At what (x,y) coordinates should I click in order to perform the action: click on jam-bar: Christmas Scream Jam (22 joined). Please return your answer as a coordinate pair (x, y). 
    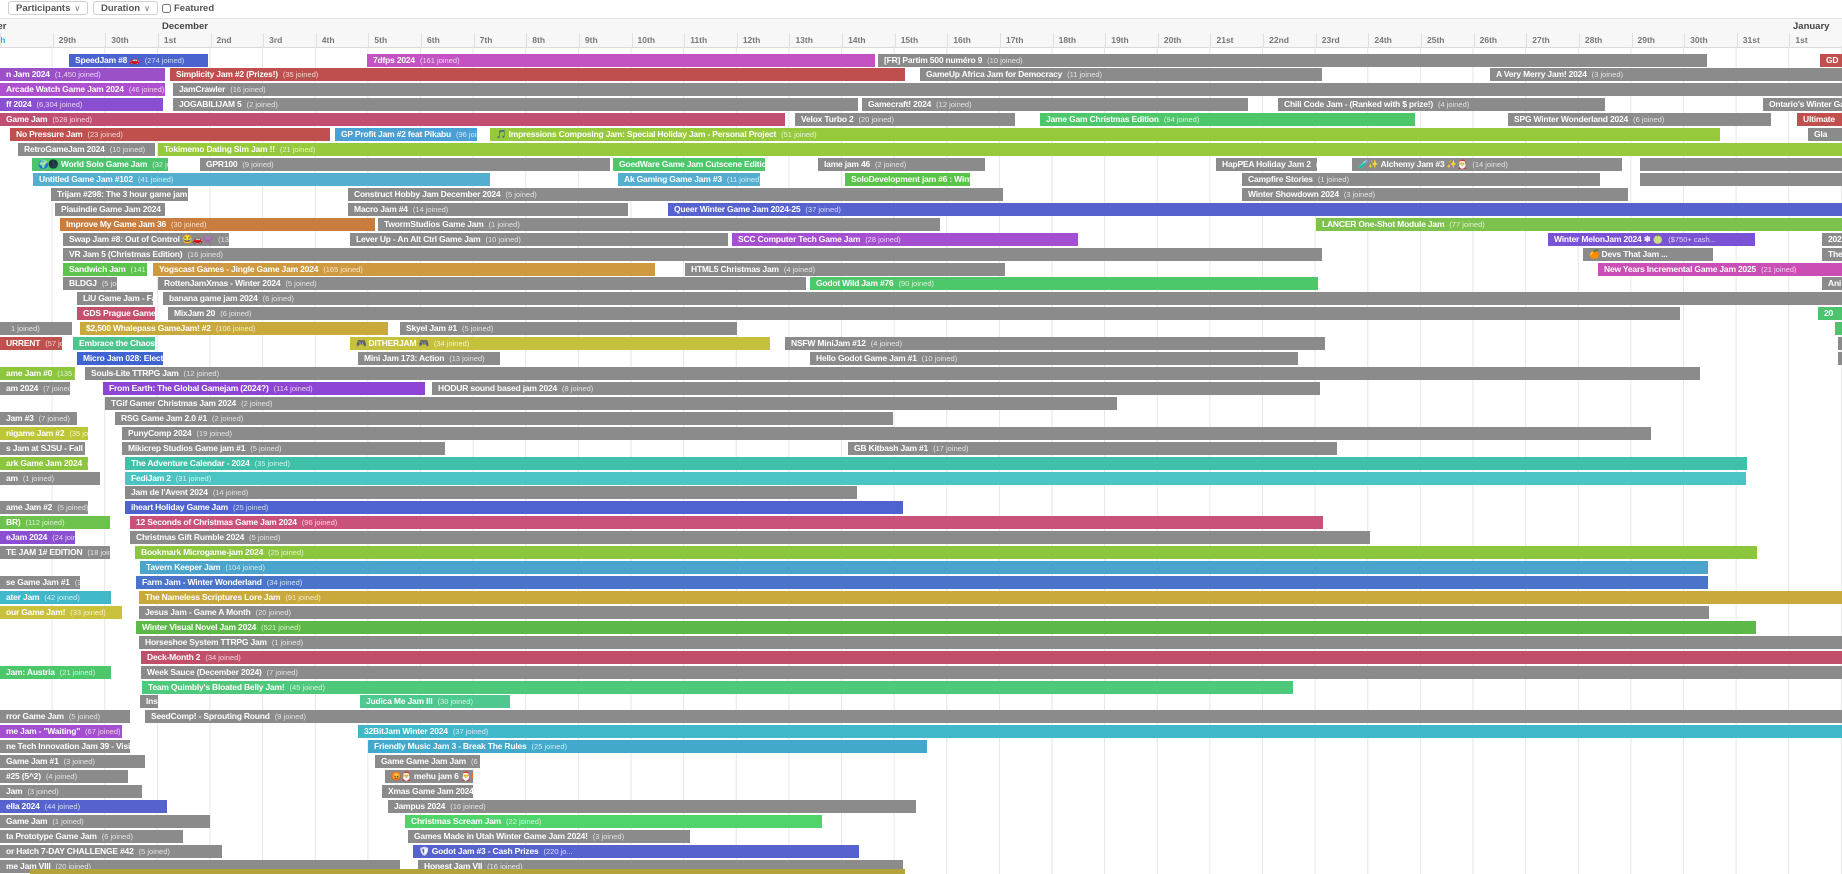
    Looking at the image, I should click on (613, 821).